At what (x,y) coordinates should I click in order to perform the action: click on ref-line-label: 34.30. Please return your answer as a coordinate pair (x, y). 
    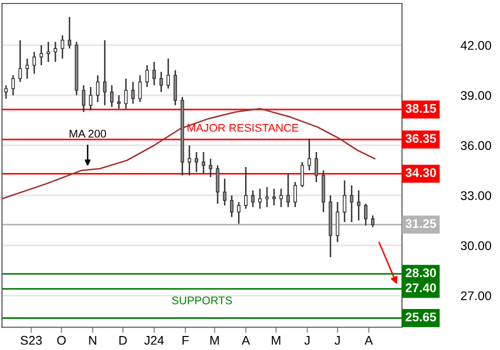
    Looking at the image, I should click on (420, 173).